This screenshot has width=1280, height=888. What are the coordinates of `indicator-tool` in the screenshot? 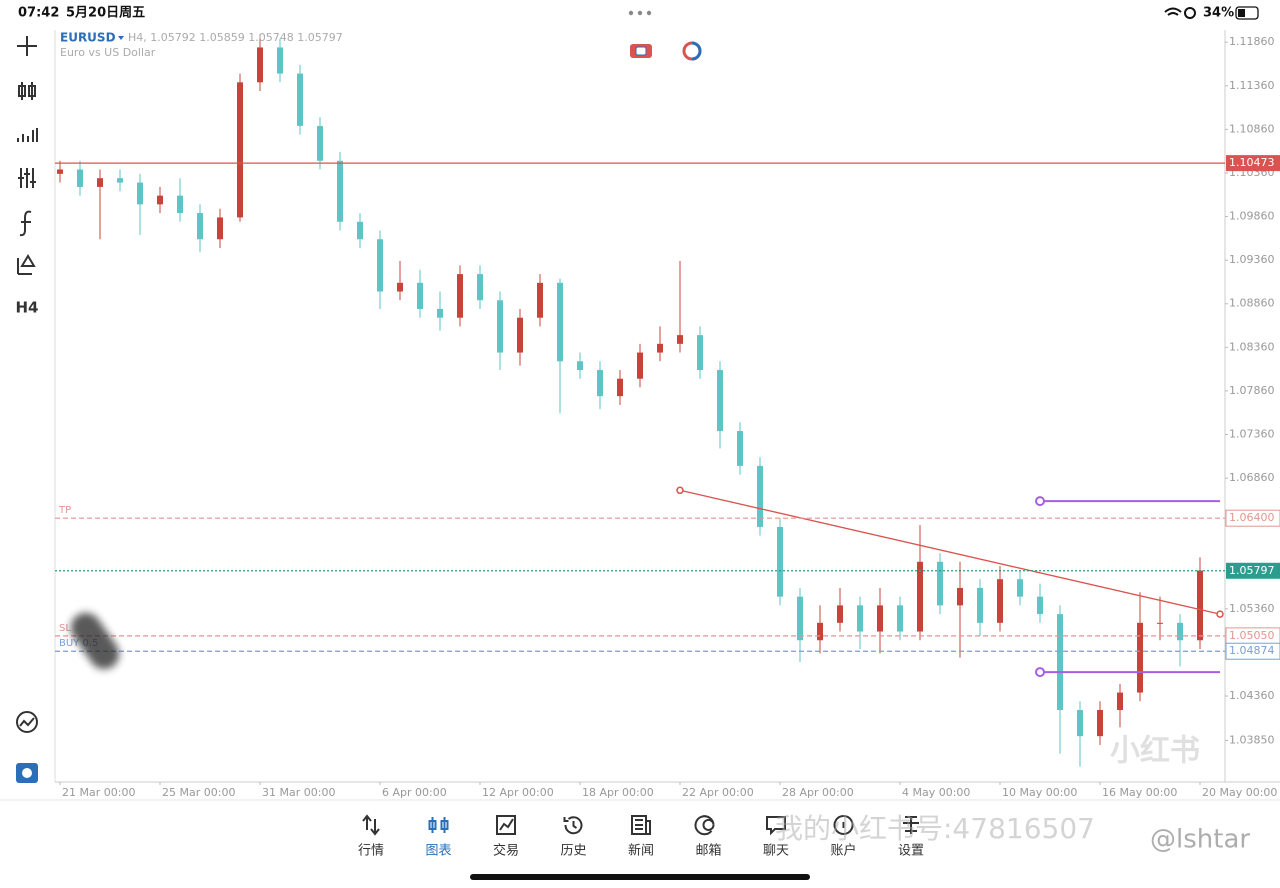 It's located at (27, 178).